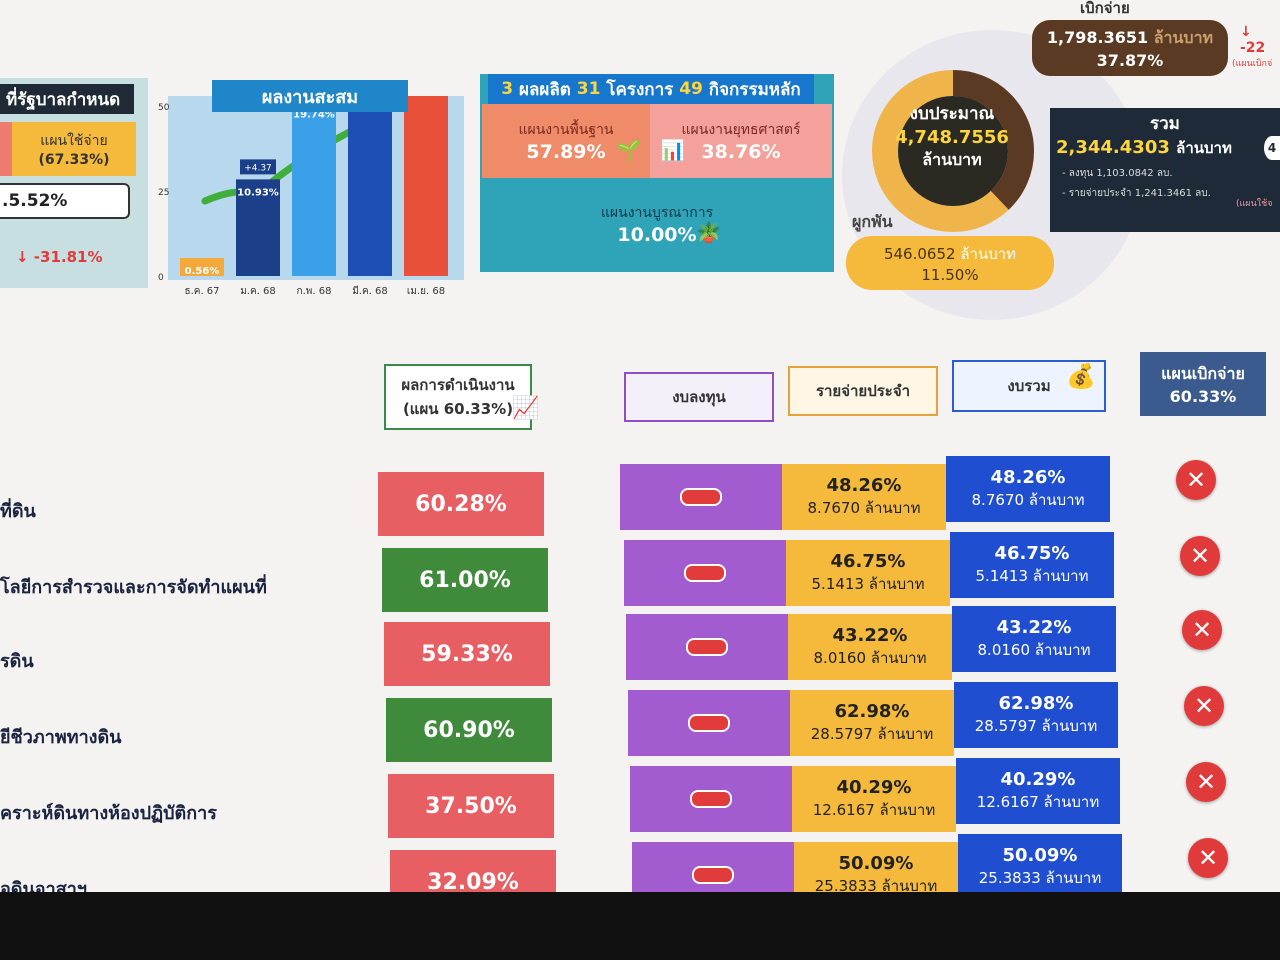 The image size is (1280, 960). What do you see at coordinates (657, 235) in the screenshot?
I see `integrated-plan-pct: 10.00%` at bounding box center [657, 235].